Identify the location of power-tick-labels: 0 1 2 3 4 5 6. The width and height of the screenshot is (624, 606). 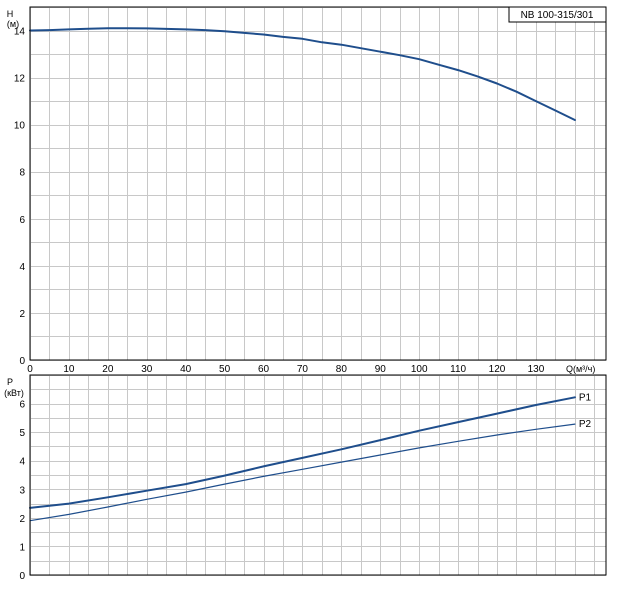
(22, 491).